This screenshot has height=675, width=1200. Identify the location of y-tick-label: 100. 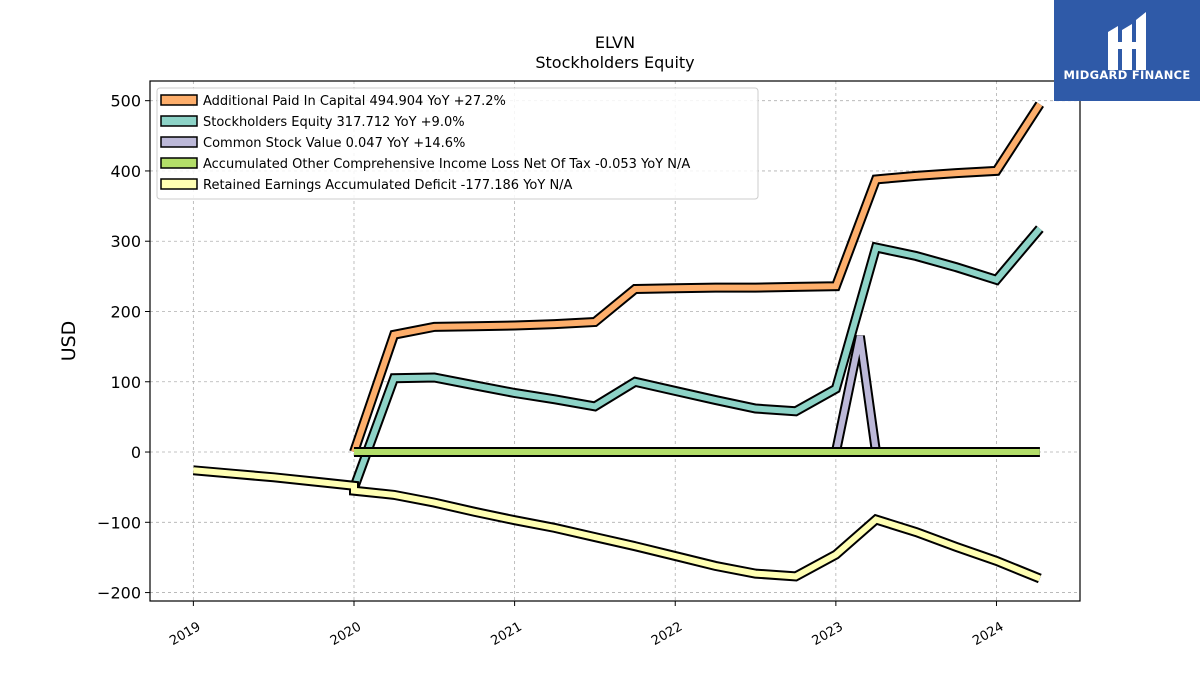
(125, 382).